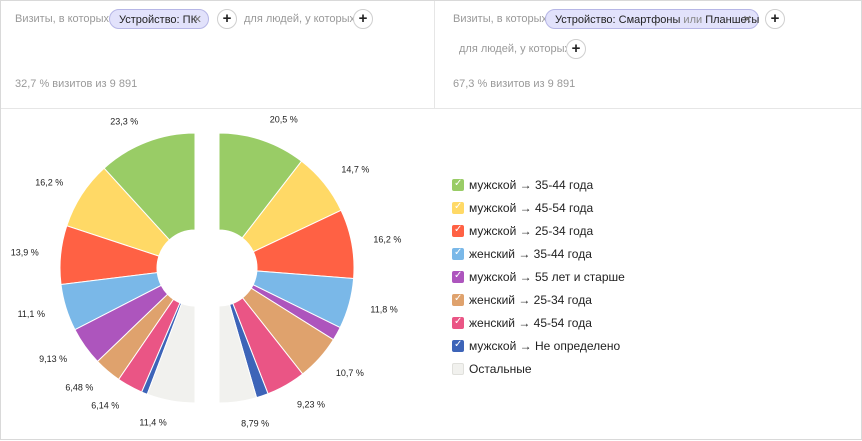  Describe the element at coordinates (530, 254) in the screenshot. I see `legend-label: женский → 35-44 года` at that location.